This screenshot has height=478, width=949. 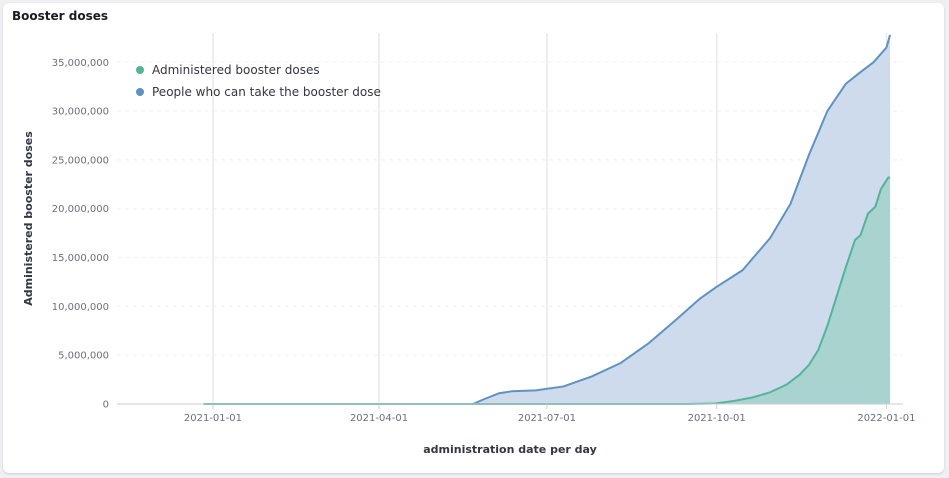 What do you see at coordinates (80, 63) in the screenshot?
I see `y-tick-label: 35,000,000` at bounding box center [80, 63].